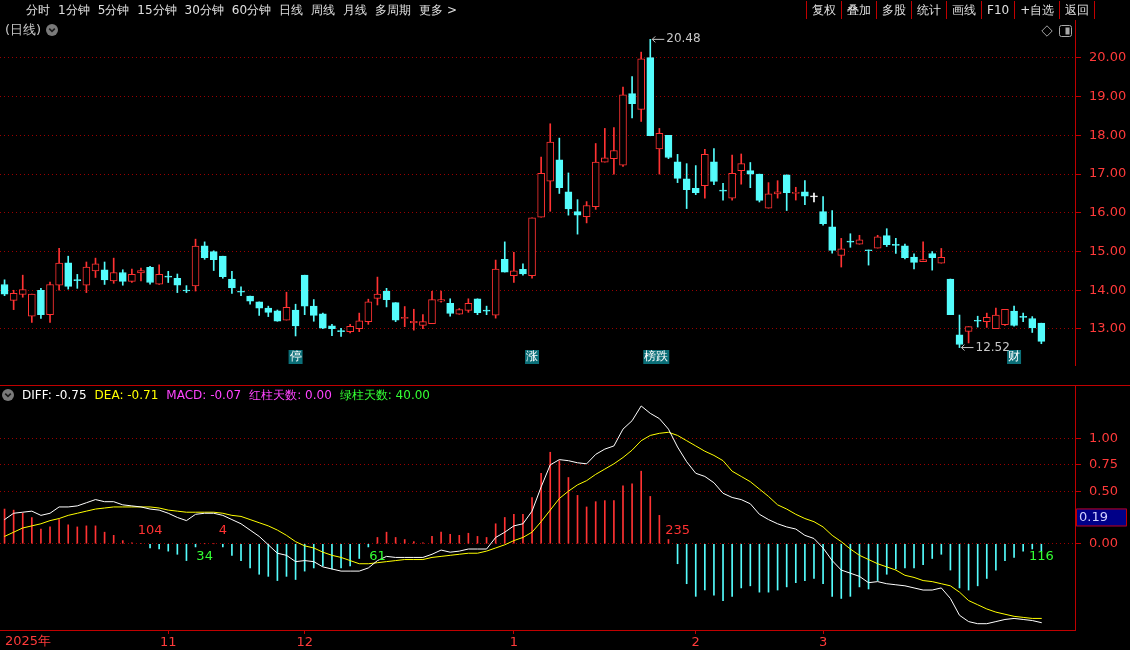  I want to click on text: 财, so click(1014, 356).